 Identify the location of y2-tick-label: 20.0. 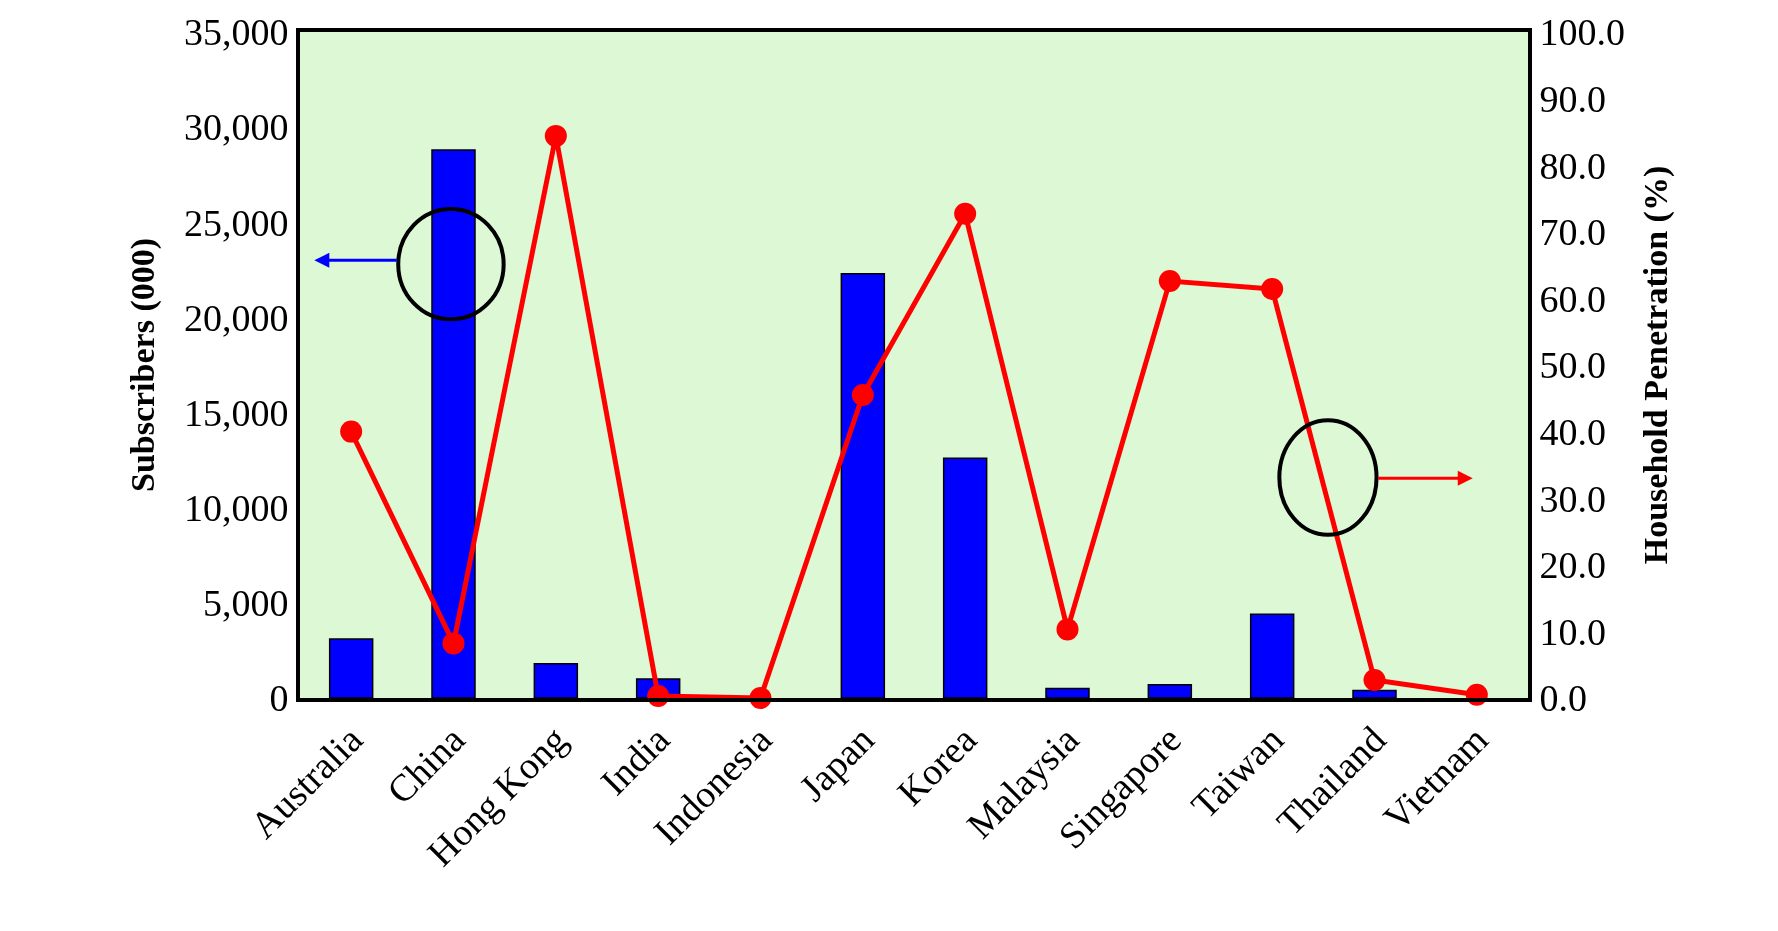
(1573, 565).